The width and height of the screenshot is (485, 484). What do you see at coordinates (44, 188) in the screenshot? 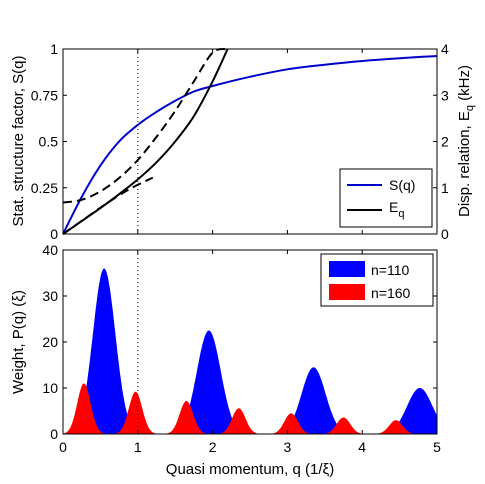
I see `top-ytick-left-label-1: 0.25` at bounding box center [44, 188].